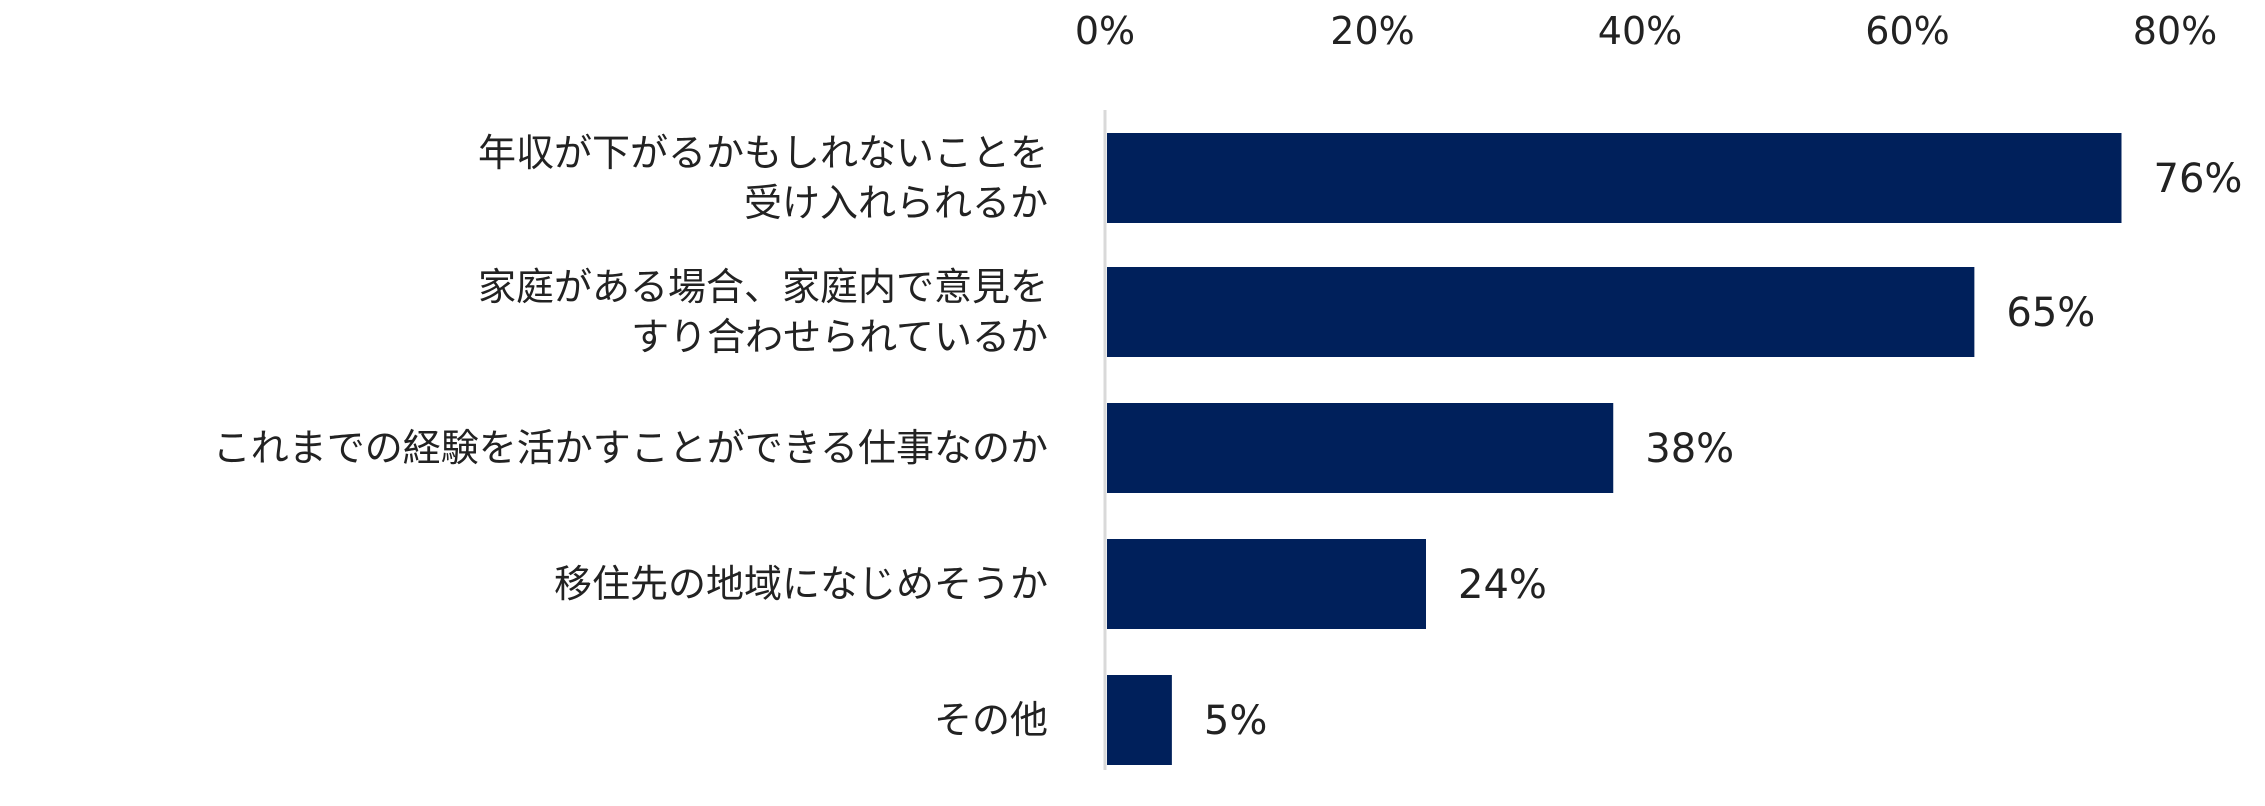 This screenshot has width=2265, height=806. What do you see at coordinates (2175, 31) in the screenshot?
I see `x-tick-label-4: 80%` at bounding box center [2175, 31].